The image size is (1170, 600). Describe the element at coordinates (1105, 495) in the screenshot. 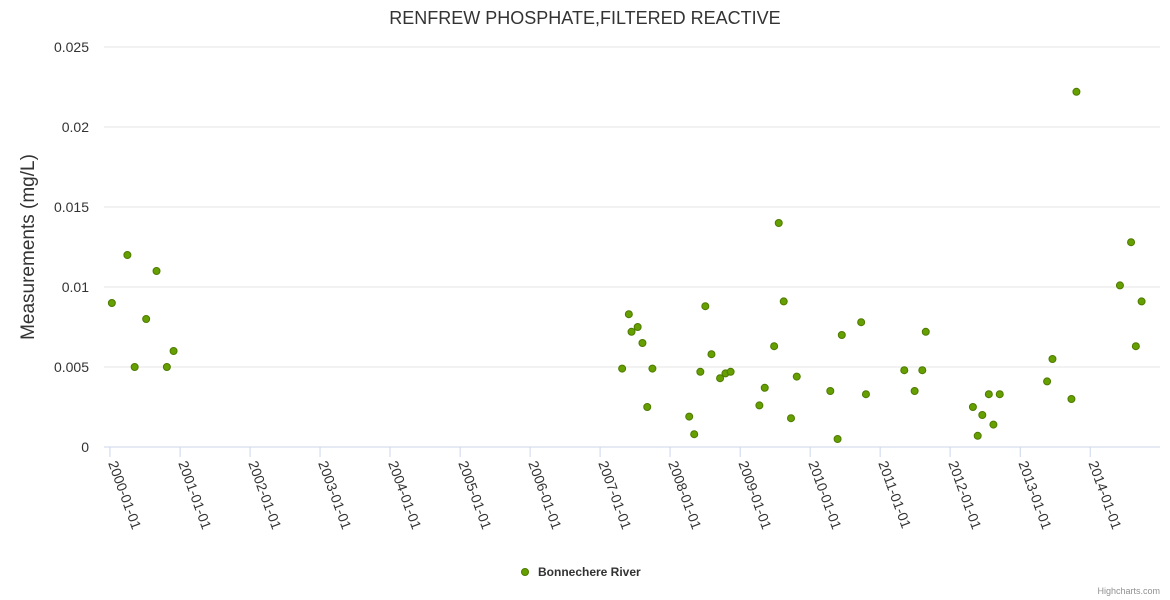

I see `x-tick-label: 2014-01-01` at that location.